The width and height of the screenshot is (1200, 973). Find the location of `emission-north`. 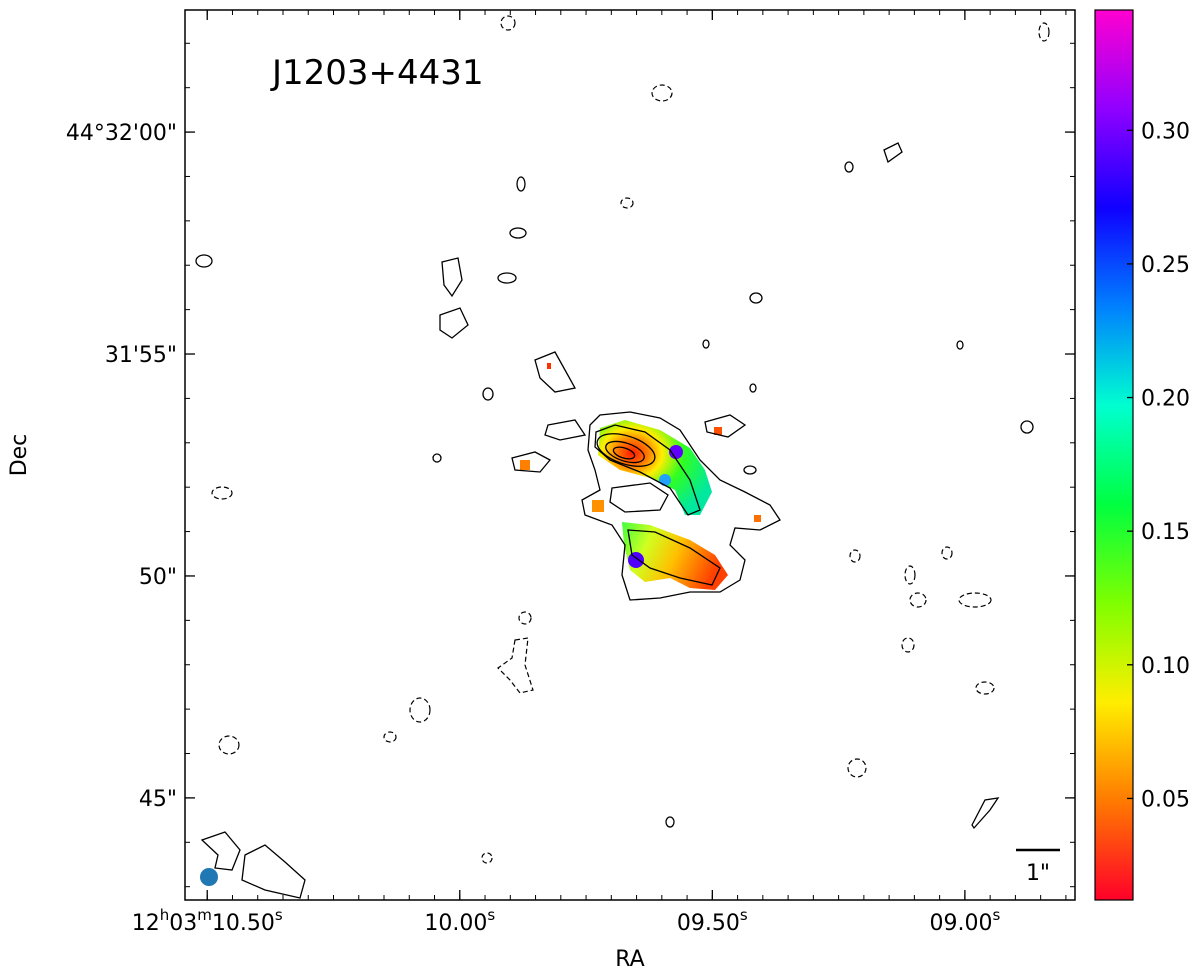

emission-north is located at coordinates (655, 467).